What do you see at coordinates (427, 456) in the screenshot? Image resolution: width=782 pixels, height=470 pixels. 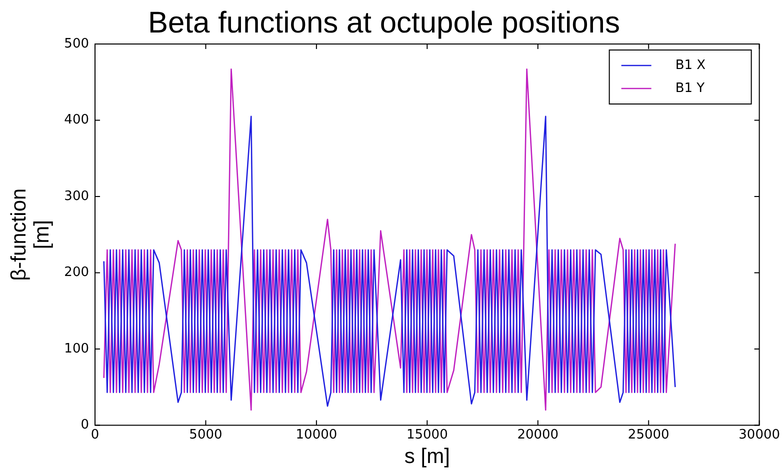 I see `x-axis-title: s [m]` at bounding box center [427, 456].